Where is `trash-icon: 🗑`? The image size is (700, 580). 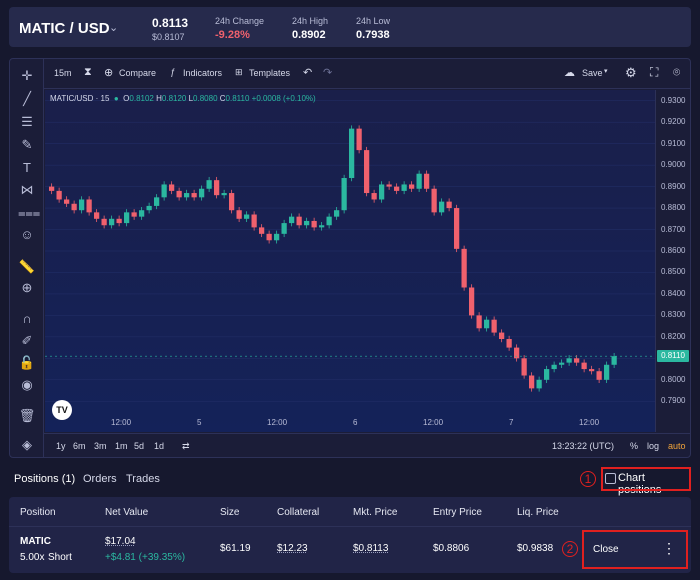
trash-icon: 🗑 is located at coordinates (27, 415).